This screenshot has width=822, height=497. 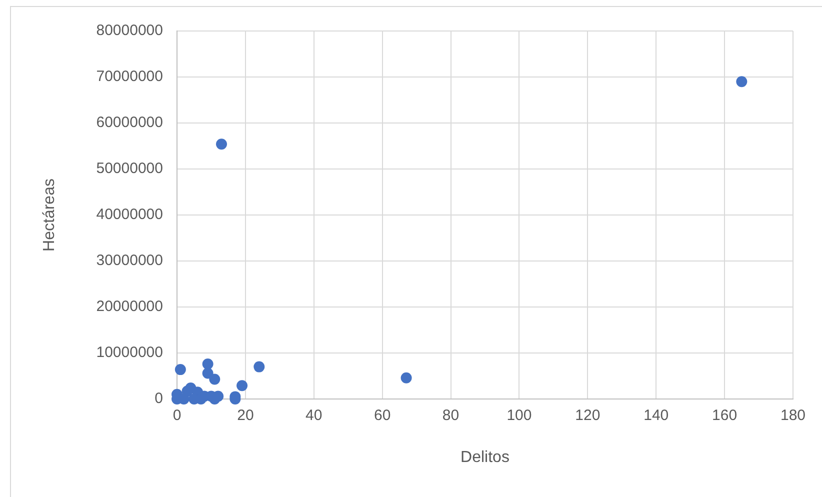 I want to click on x-tick-label: 60, so click(x=382, y=415).